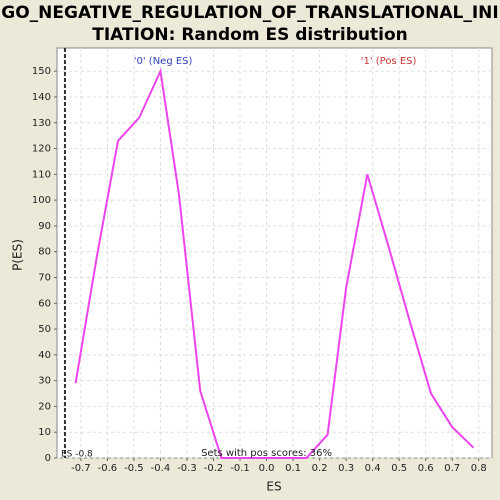 This screenshot has width=500, height=500. Describe the element at coordinates (266, 453) in the screenshot. I see `annotation: Sets with pos scores: 36%` at that location.